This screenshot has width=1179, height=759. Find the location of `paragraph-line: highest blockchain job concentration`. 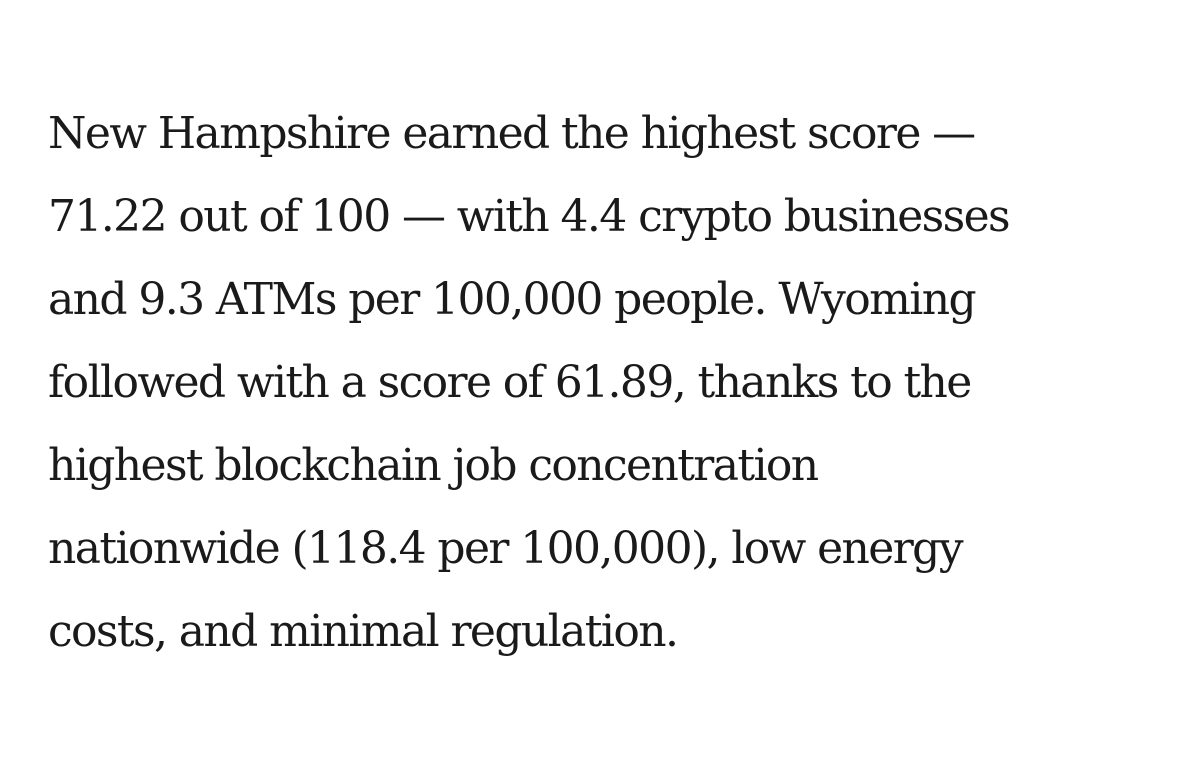

paragraph-line: highest blockchain job concentration is located at coordinates (433, 465).